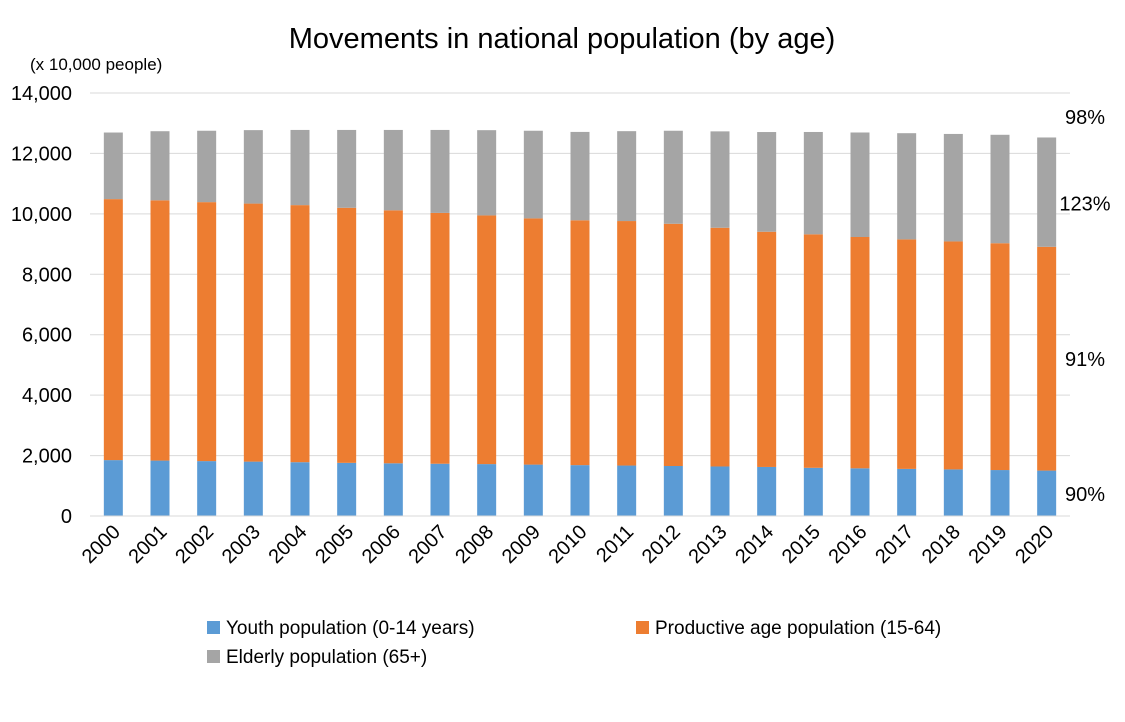 This screenshot has width=1125, height=722. I want to click on y-tick-label: 6,000, so click(47, 336).